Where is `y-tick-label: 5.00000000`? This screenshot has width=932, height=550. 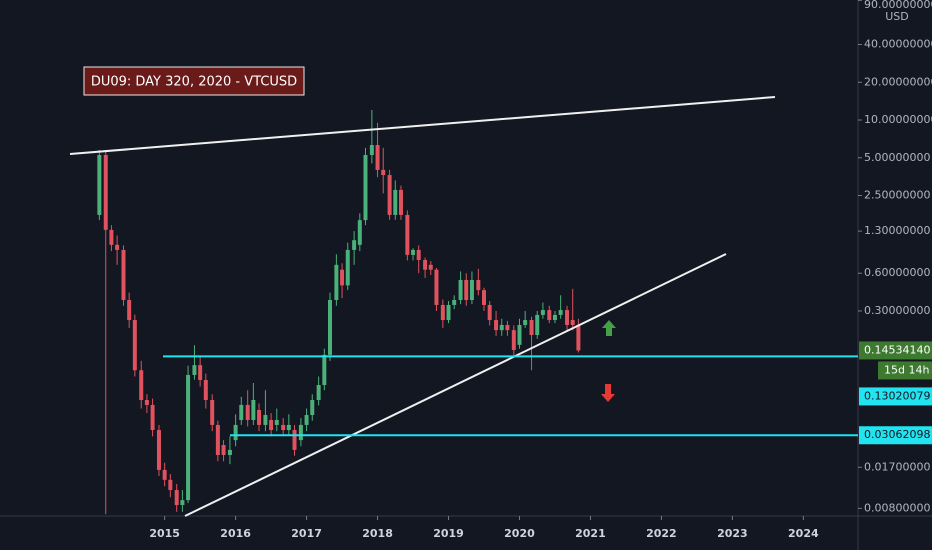 y-tick-label: 5.00000000 is located at coordinates (897, 157).